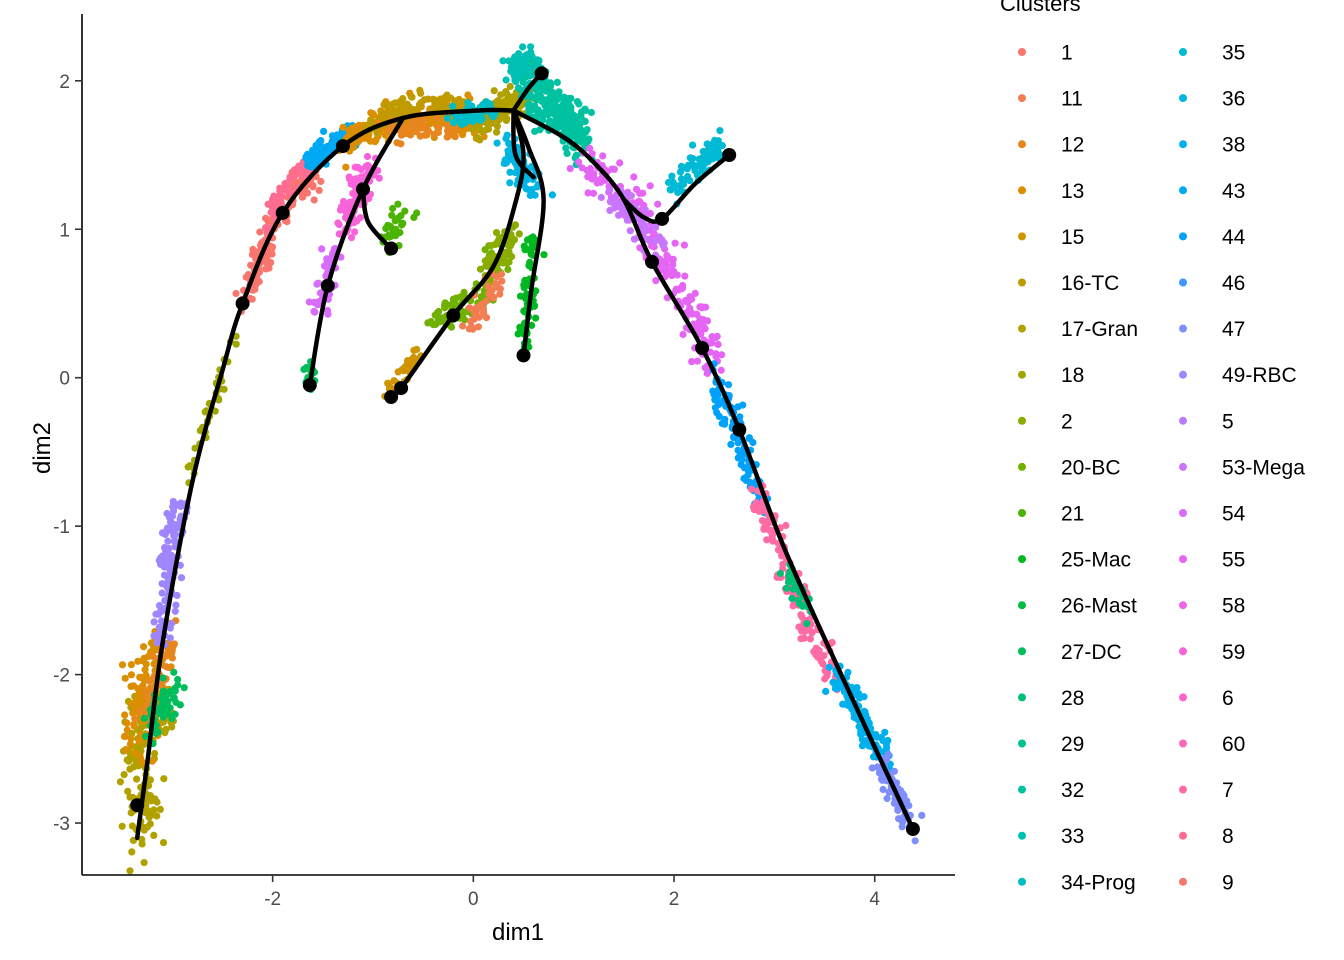 The image size is (1344, 960). What do you see at coordinates (42, 448) in the screenshot?
I see `y-axis-title: dim2` at bounding box center [42, 448].